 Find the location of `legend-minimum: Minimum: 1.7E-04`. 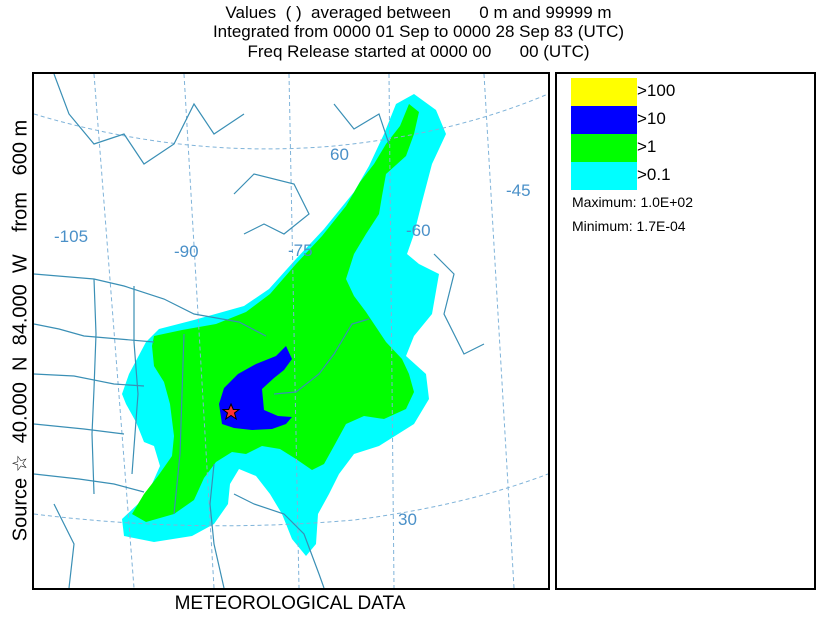

legend-minimum: Minimum: 1.7E-04 is located at coordinates (629, 226).